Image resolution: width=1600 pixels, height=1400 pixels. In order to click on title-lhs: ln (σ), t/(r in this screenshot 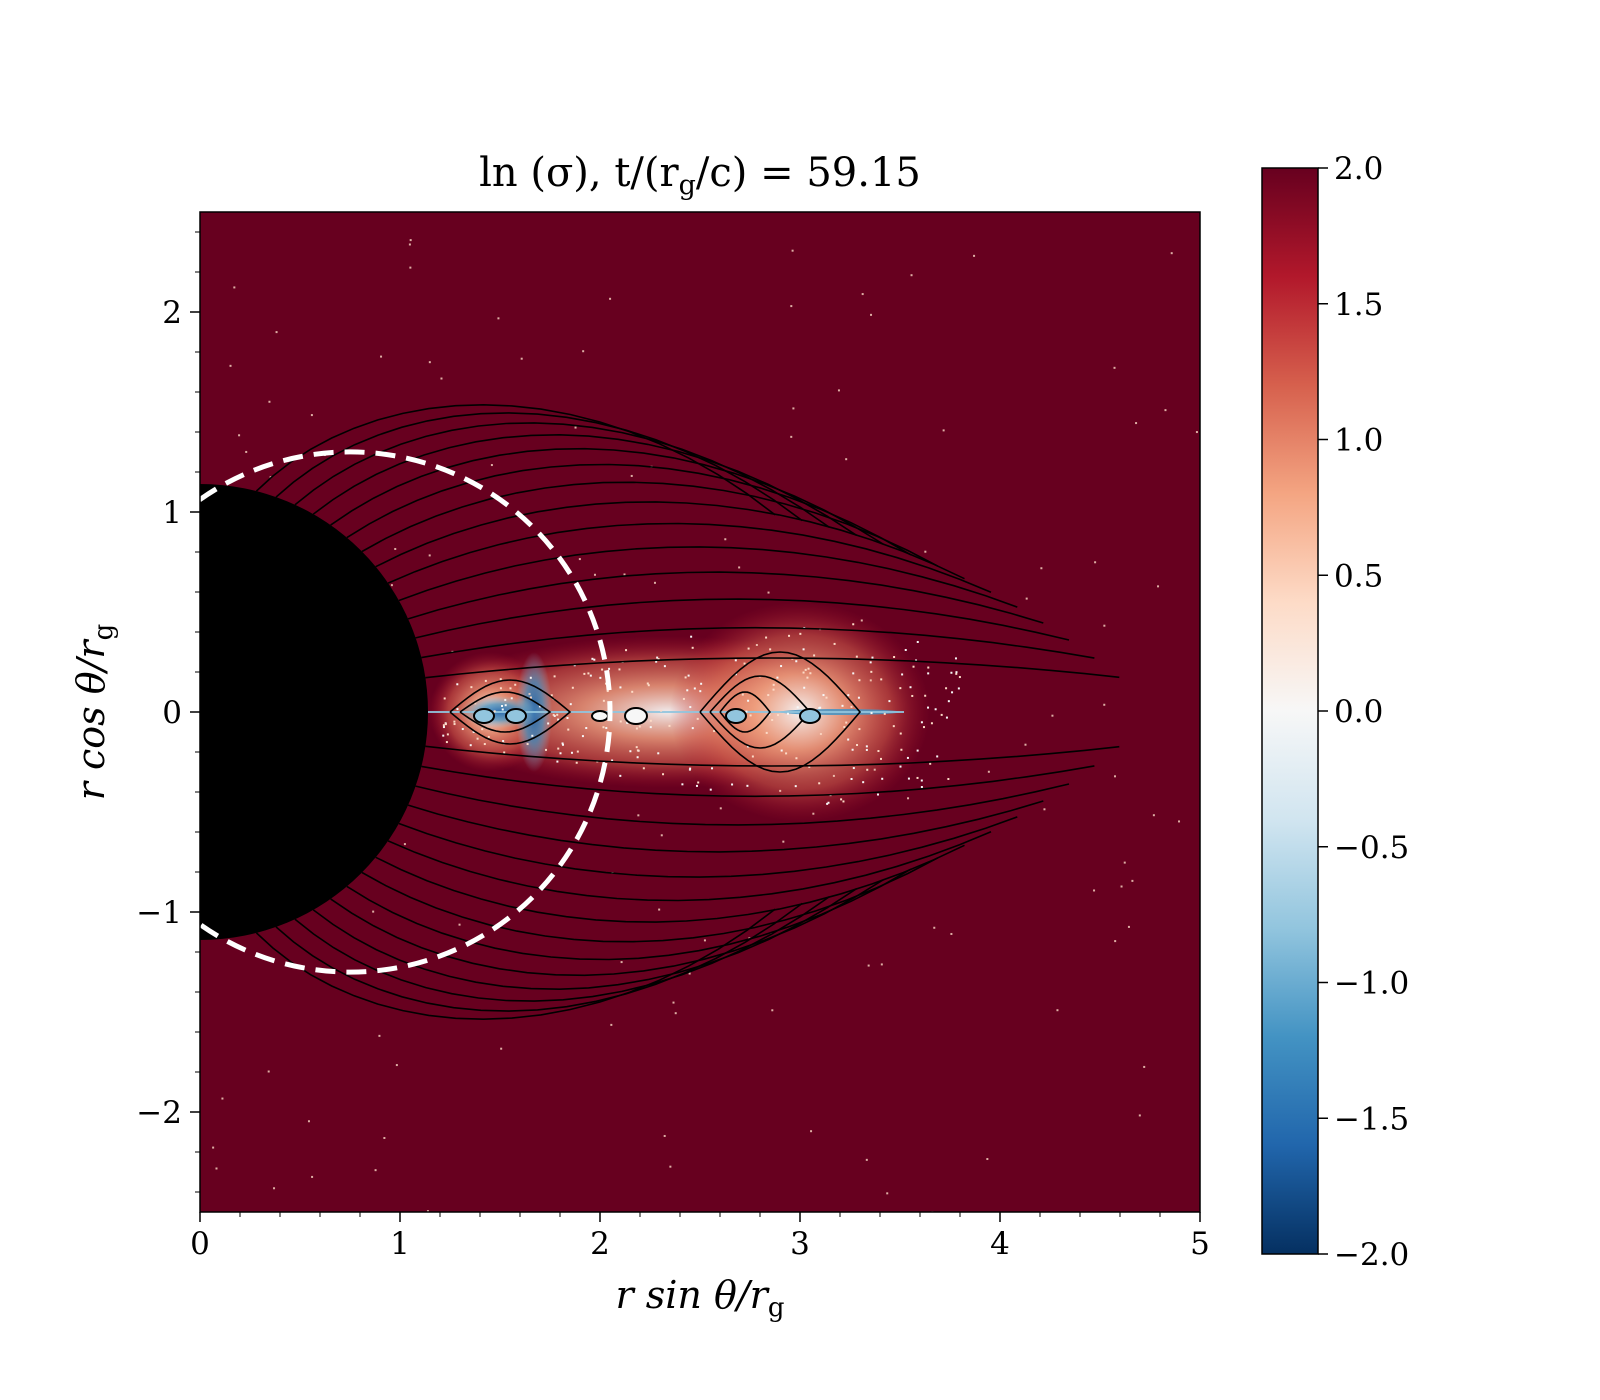, I will do `click(579, 173)`.